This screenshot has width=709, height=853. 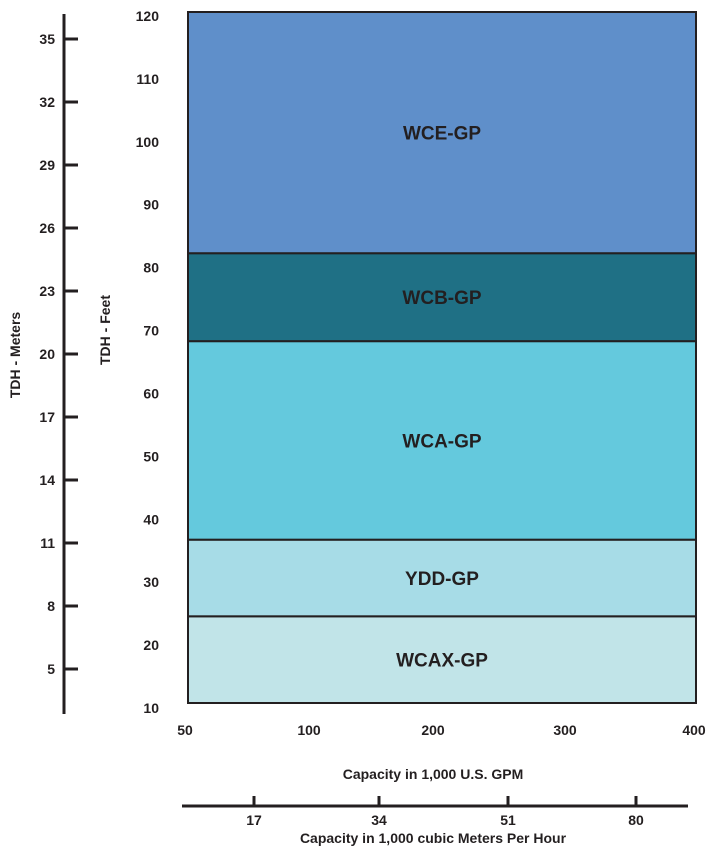 What do you see at coordinates (151, 456) in the screenshot?
I see `feet-tick-label: 50` at bounding box center [151, 456].